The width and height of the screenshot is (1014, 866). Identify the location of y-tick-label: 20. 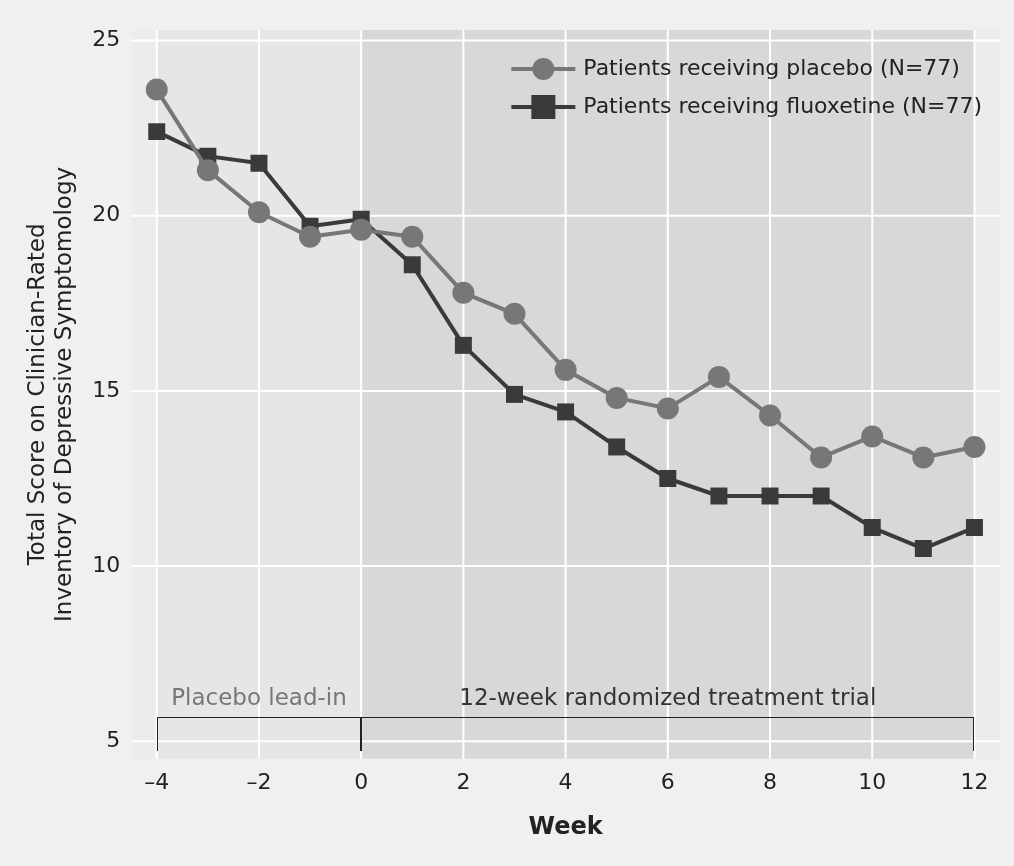
(106, 214).